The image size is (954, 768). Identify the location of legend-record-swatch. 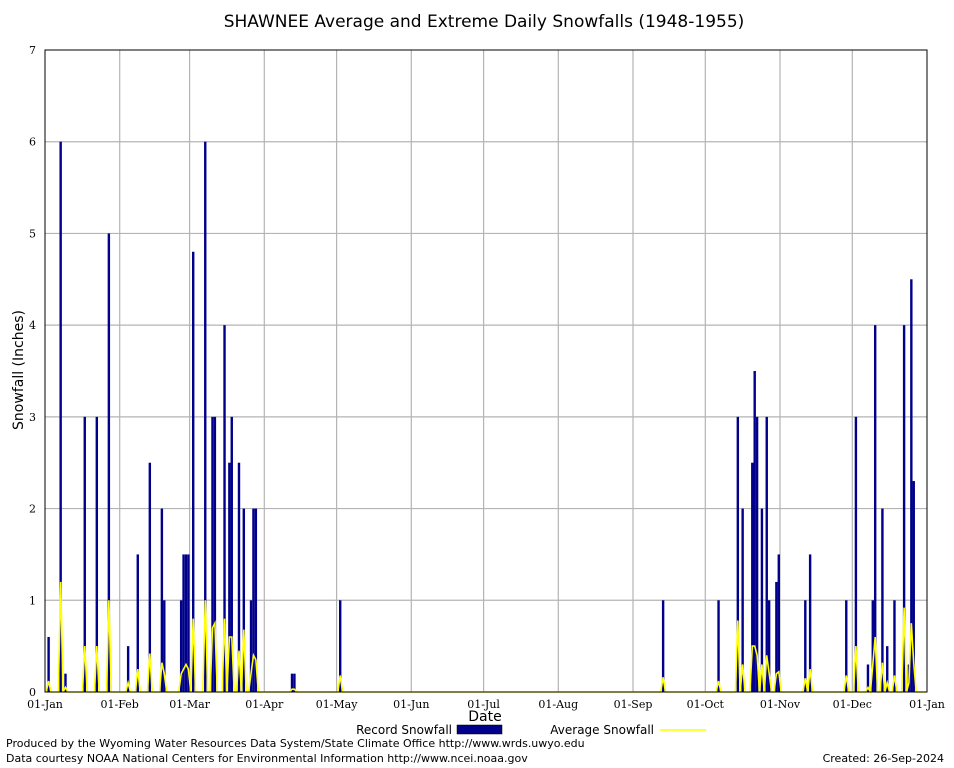
(479, 729).